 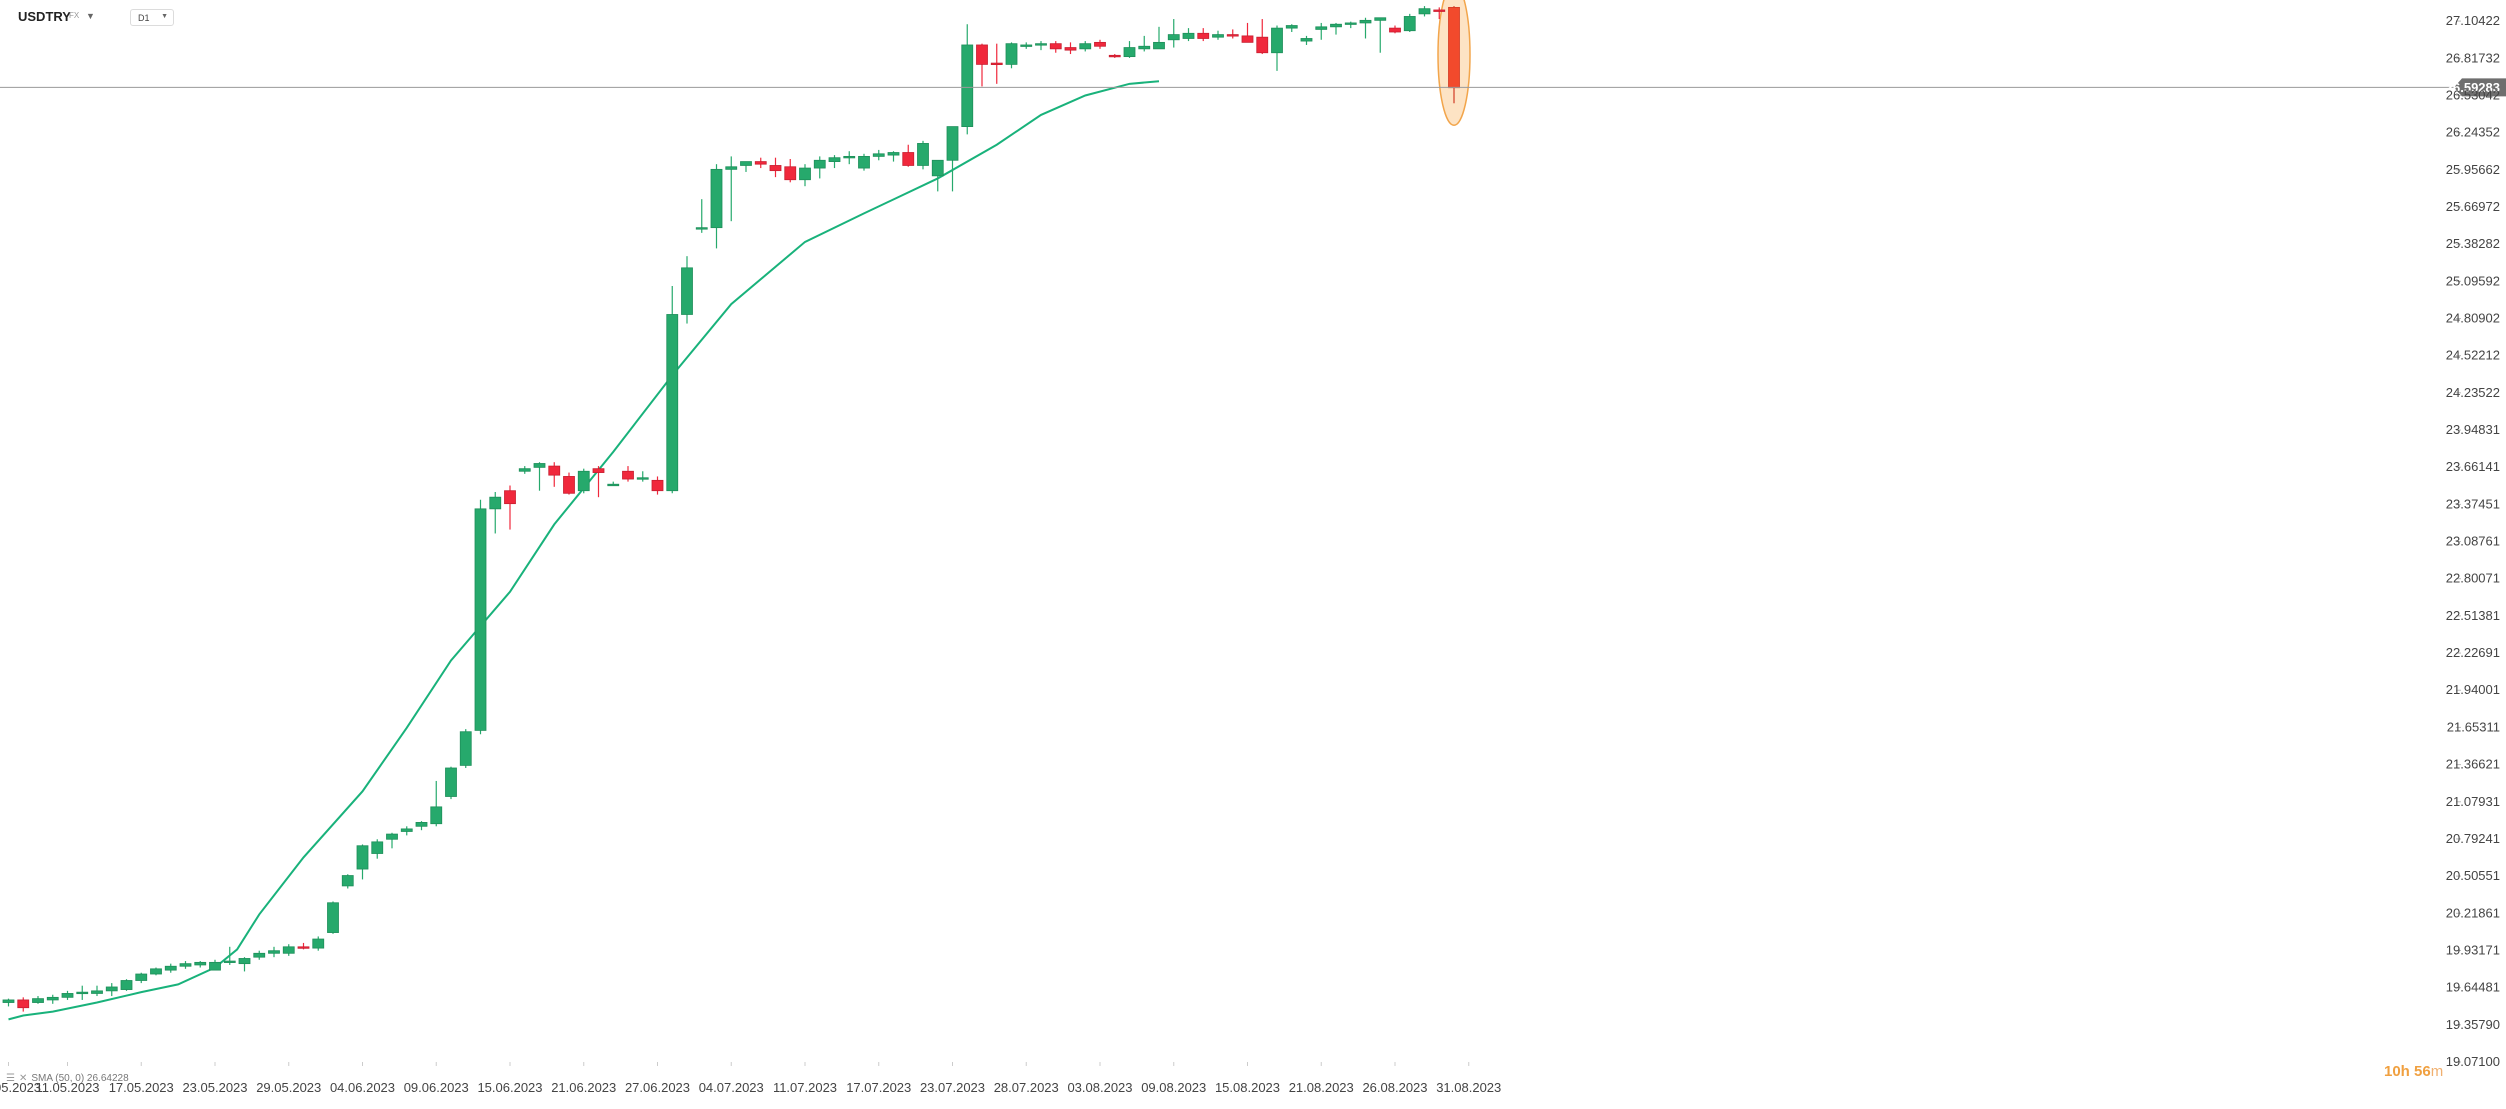 I want to click on current-price-layer: 26.59283, so click(x=1253, y=87).